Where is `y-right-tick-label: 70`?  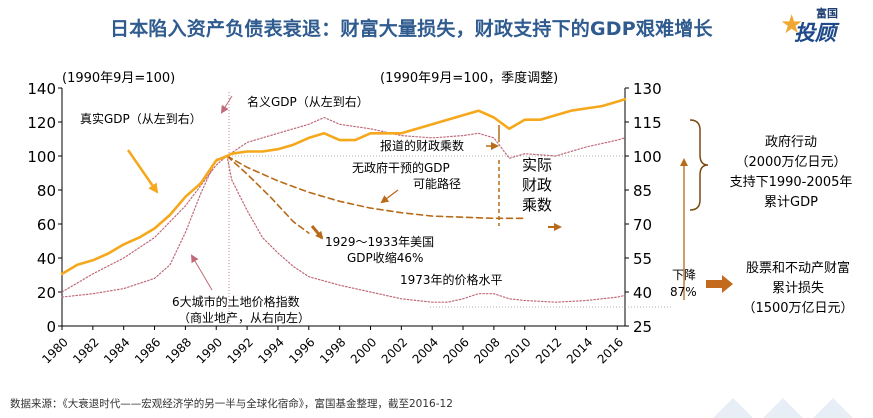
y-right-tick-label: 70 is located at coordinates (642, 225).